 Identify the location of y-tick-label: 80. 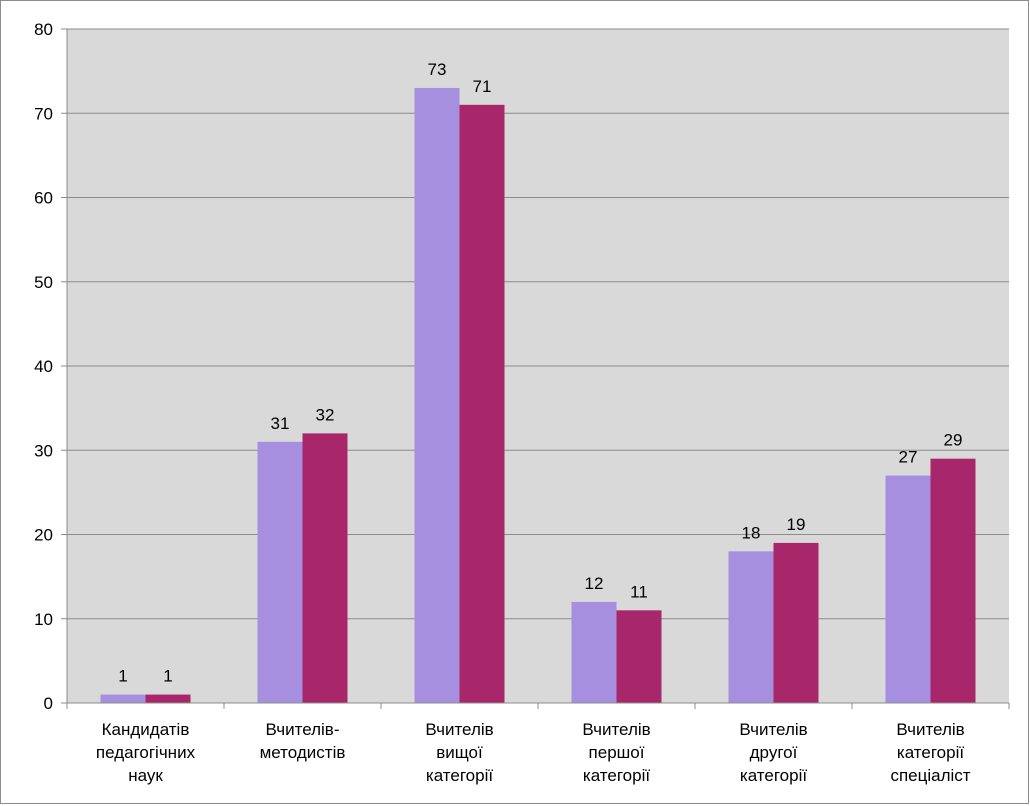
(43, 29).